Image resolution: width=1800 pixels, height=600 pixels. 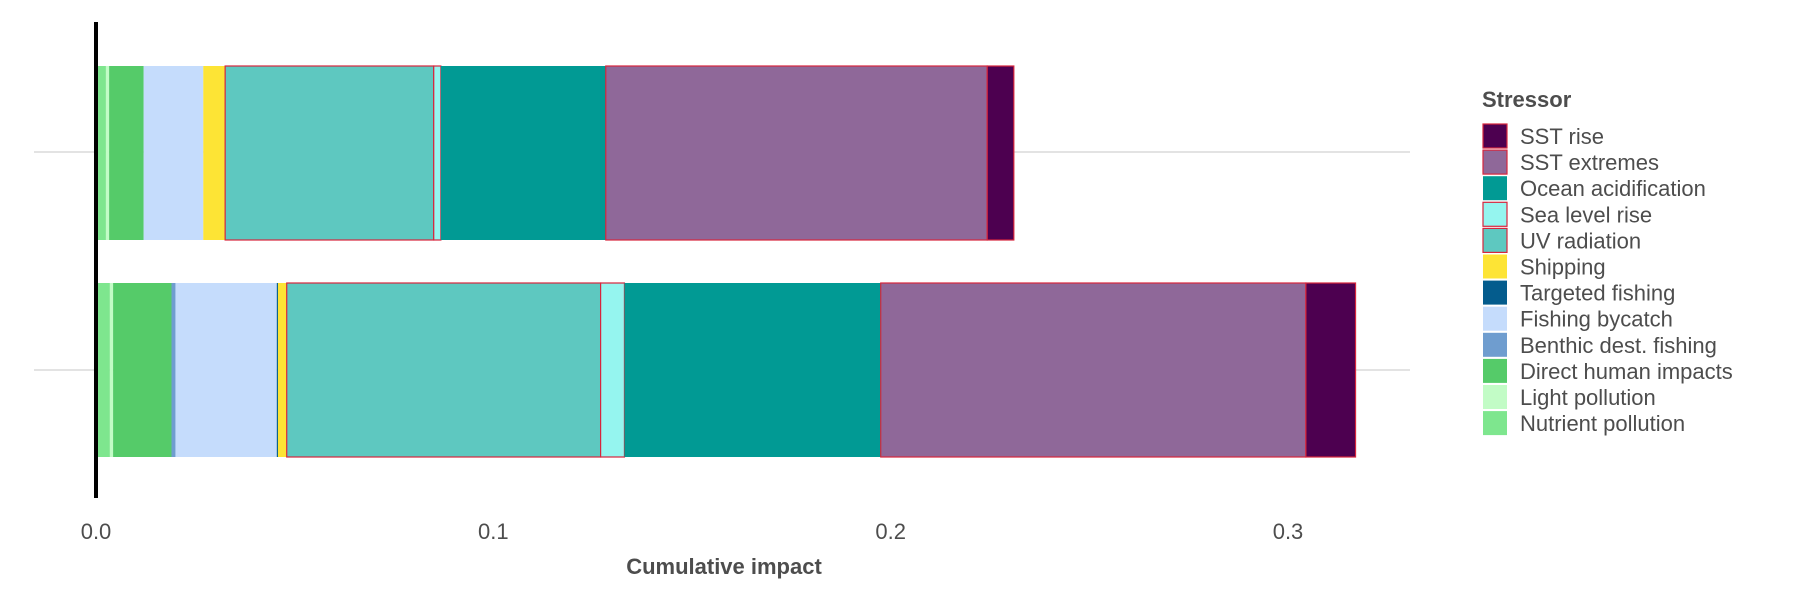 What do you see at coordinates (1495, 423) in the screenshot?
I see `legend-key-nutrient-pollution` at bounding box center [1495, 423].